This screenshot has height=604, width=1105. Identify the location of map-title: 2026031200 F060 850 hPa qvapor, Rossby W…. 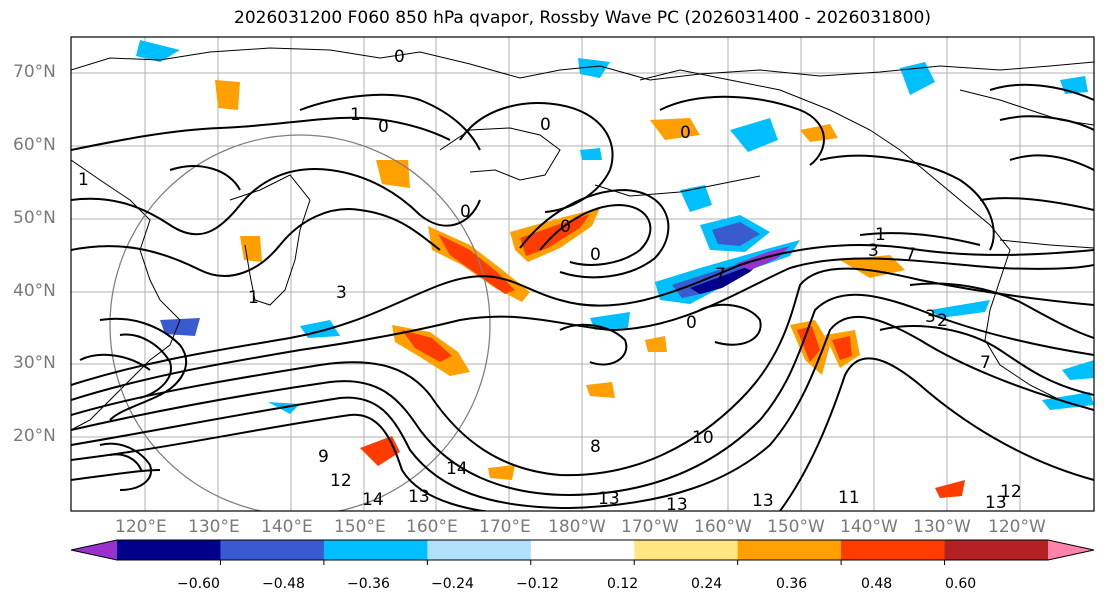
(582, 18).